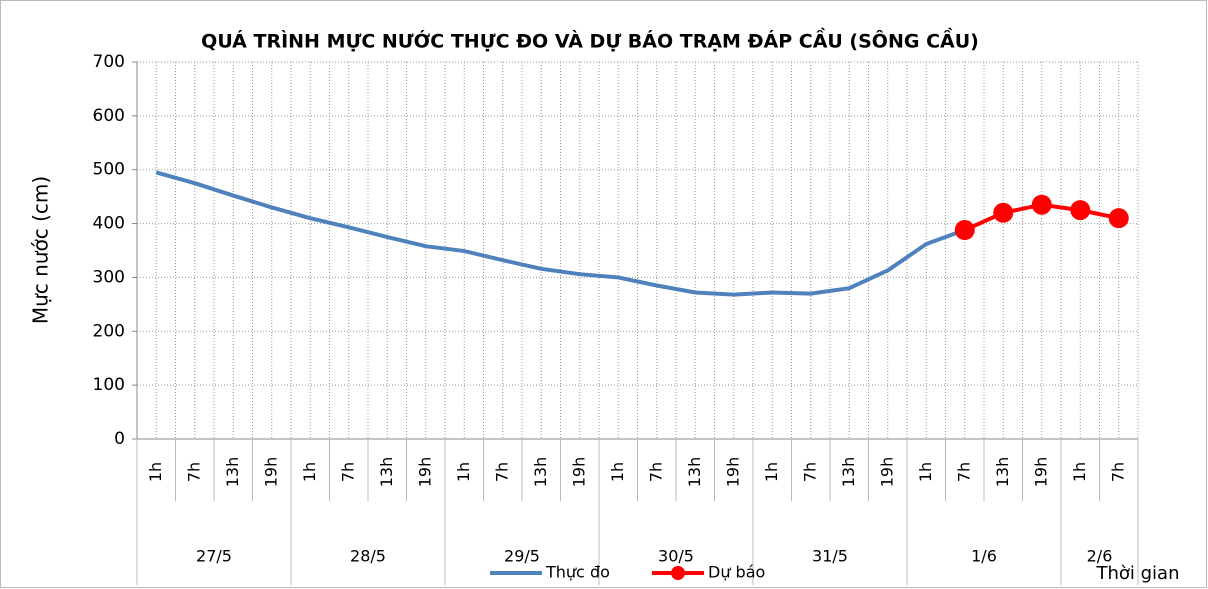 The image size is (1208, 589). I want to click on y-tick-label: 100, so click(109, 385).